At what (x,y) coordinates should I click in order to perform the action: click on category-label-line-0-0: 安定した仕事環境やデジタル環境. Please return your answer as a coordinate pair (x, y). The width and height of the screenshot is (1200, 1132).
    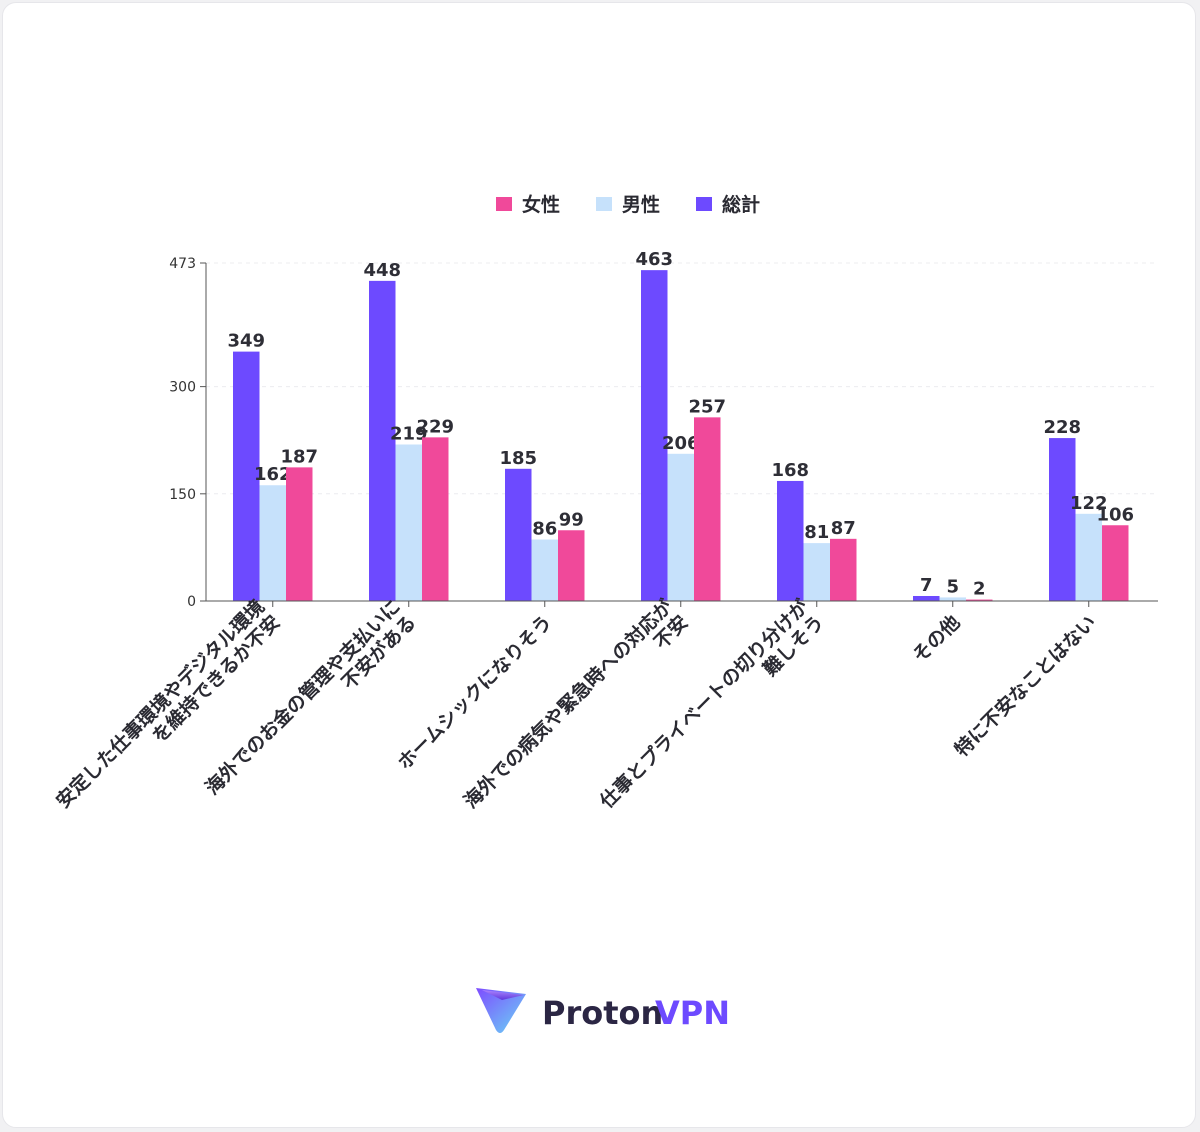
    Looking at the image, I should click on (160, 704).